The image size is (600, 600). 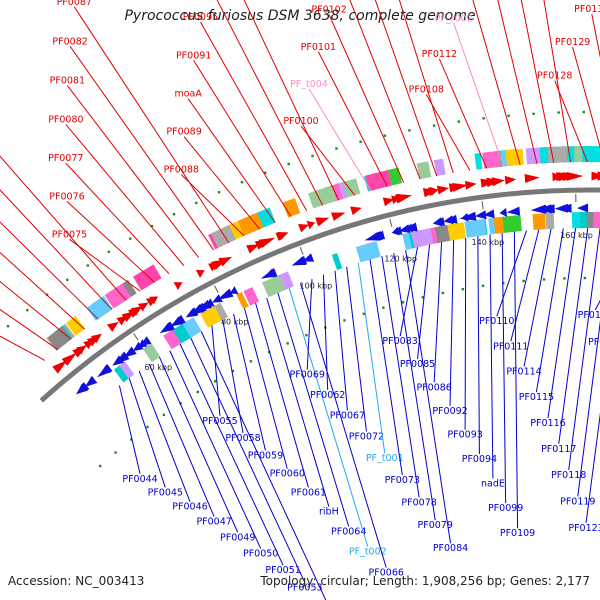 What do you see at coordinates (576, 235) in the screenshot?
I see `scale-tick-label: 160 kbp` at bounding box center [576, 235].